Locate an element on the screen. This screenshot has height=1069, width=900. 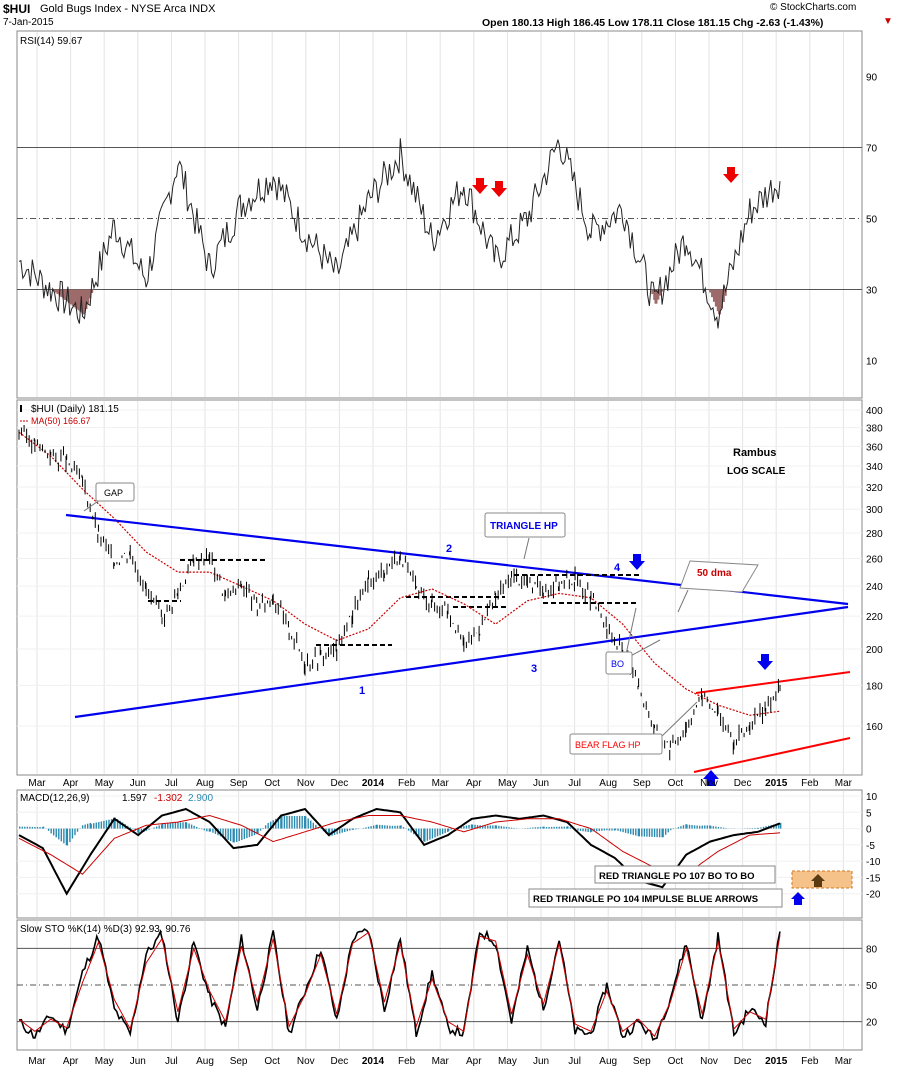
price-tick-label: 360 is located at coordinates (874, 447).